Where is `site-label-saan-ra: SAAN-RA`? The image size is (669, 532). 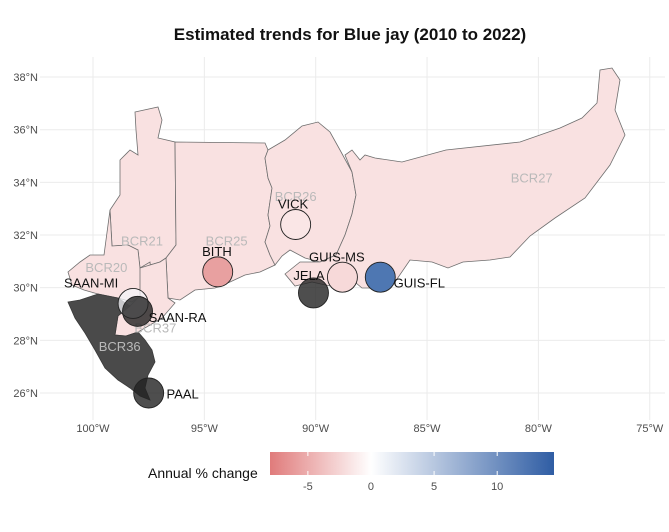
site-label-saan-ra: SAAN-RA is located at coordinates (178, 317).